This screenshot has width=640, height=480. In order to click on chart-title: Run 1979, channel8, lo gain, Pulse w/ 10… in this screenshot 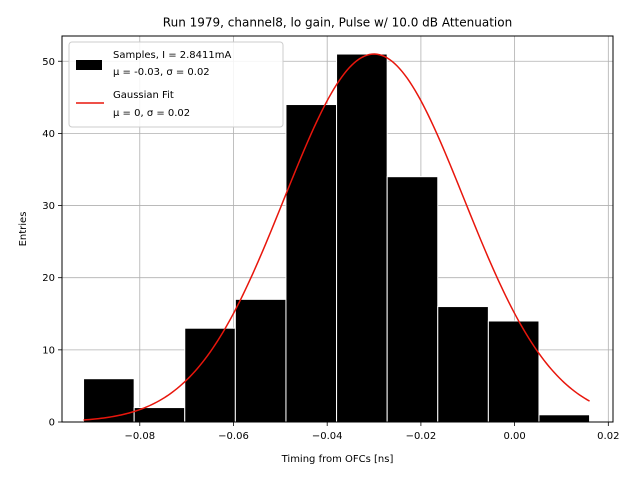, I will do `click(337, 23)`.